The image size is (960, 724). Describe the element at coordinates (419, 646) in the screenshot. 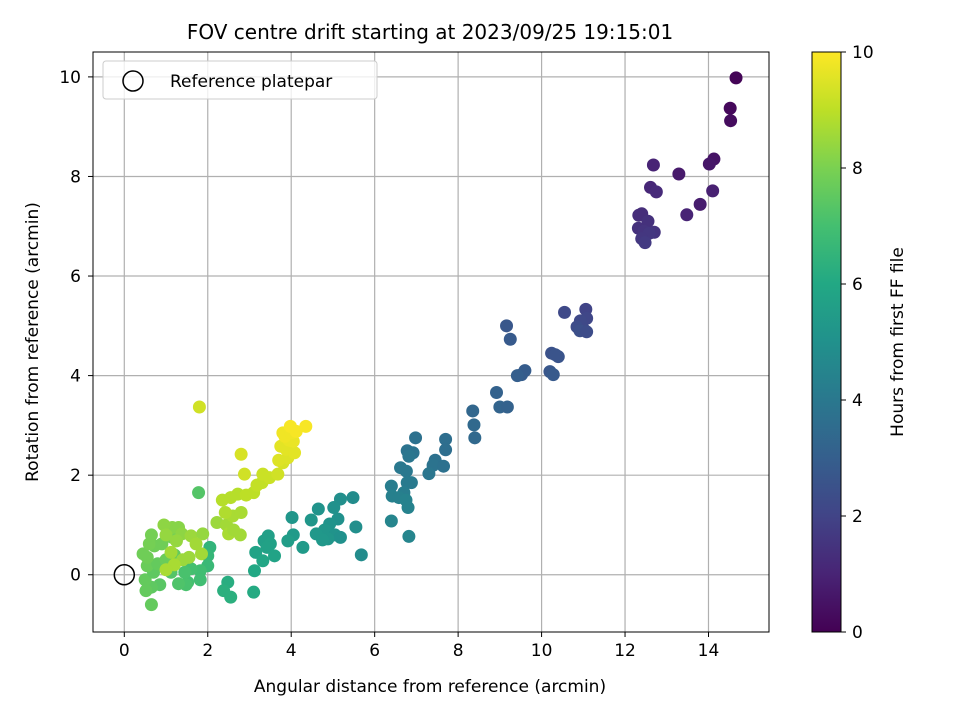

I see `x-axis-ticks: 0 2 4 6 8 10 12 14` at that location.